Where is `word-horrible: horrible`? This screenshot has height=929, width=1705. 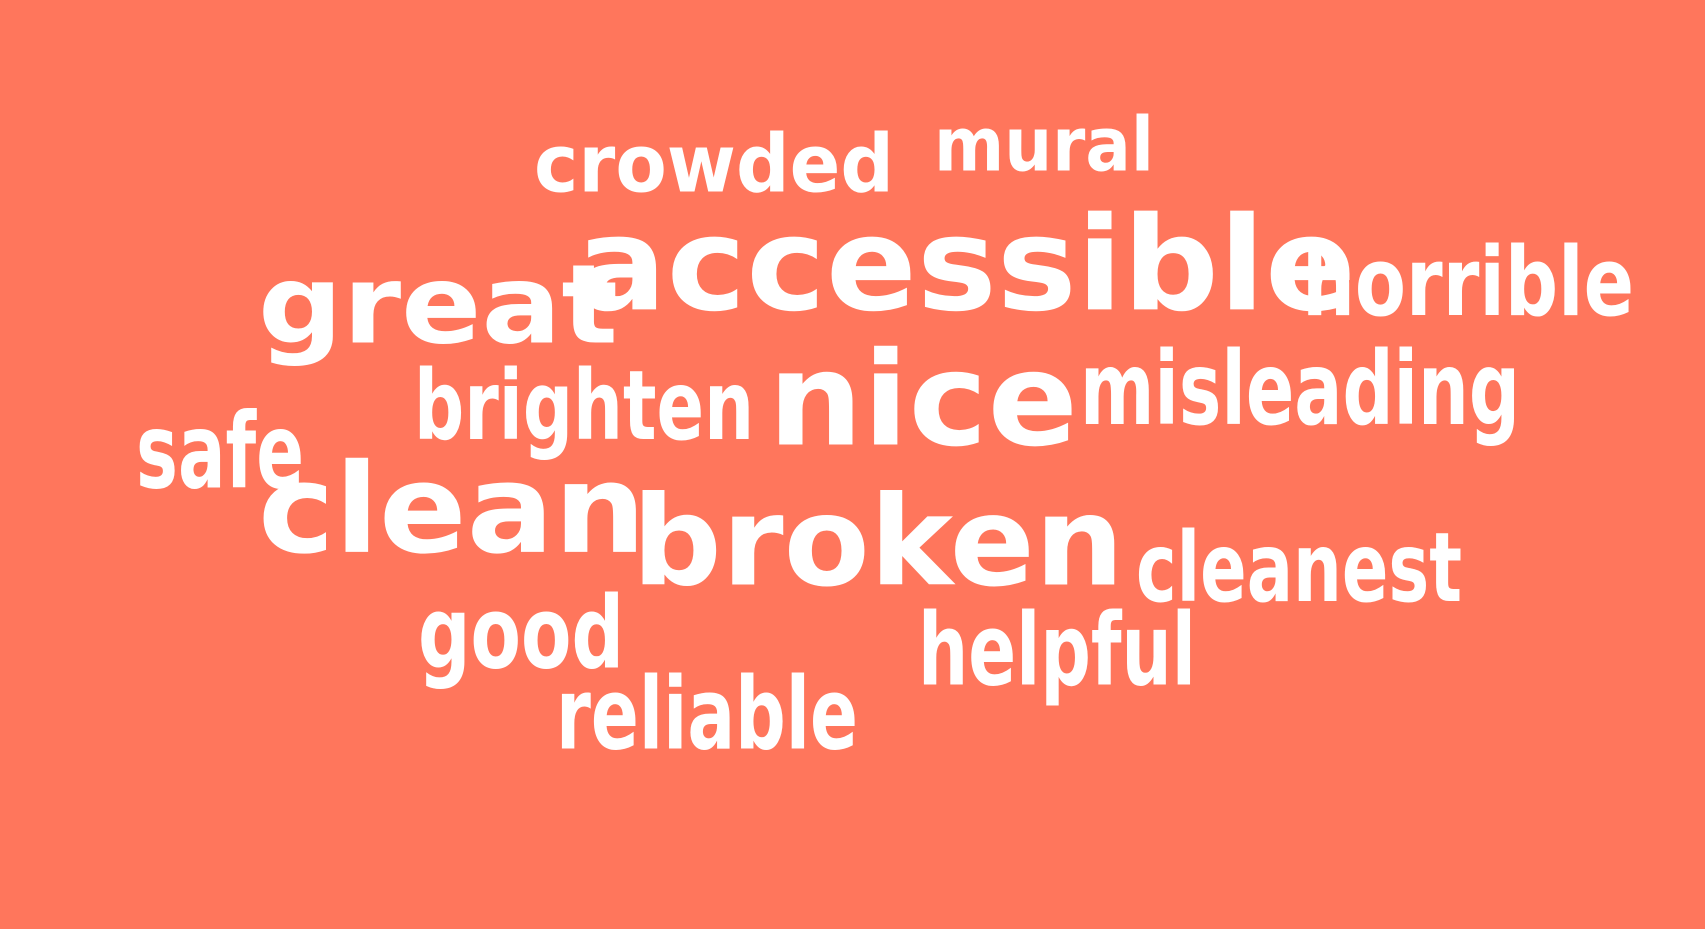
word-horrible: horrible is located at coordinates (1468, 283).